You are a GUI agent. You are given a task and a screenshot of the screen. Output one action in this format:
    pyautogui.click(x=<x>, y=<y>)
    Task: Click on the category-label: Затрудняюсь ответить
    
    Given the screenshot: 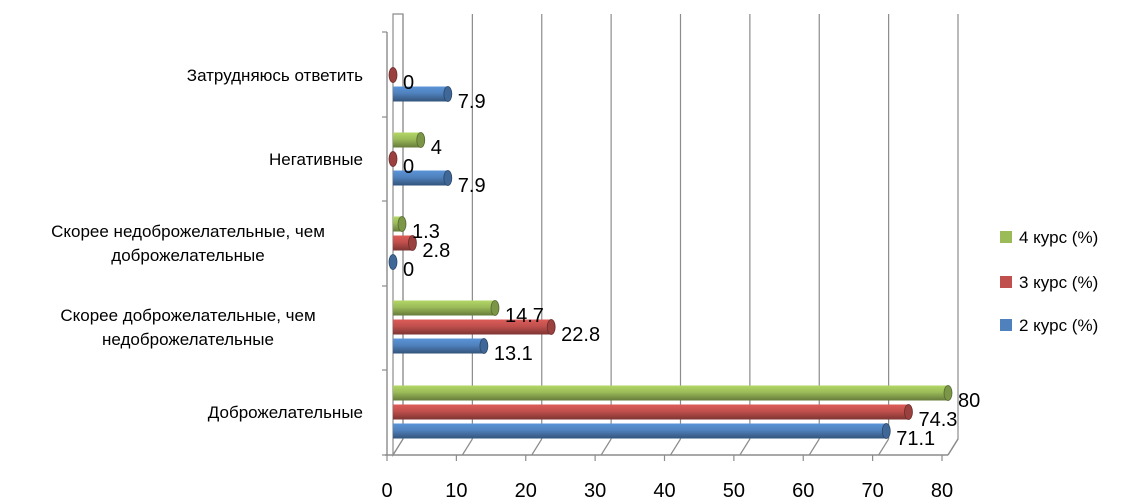 What is the action you would take?
    pyautogui.click(x=275, y=75)
    